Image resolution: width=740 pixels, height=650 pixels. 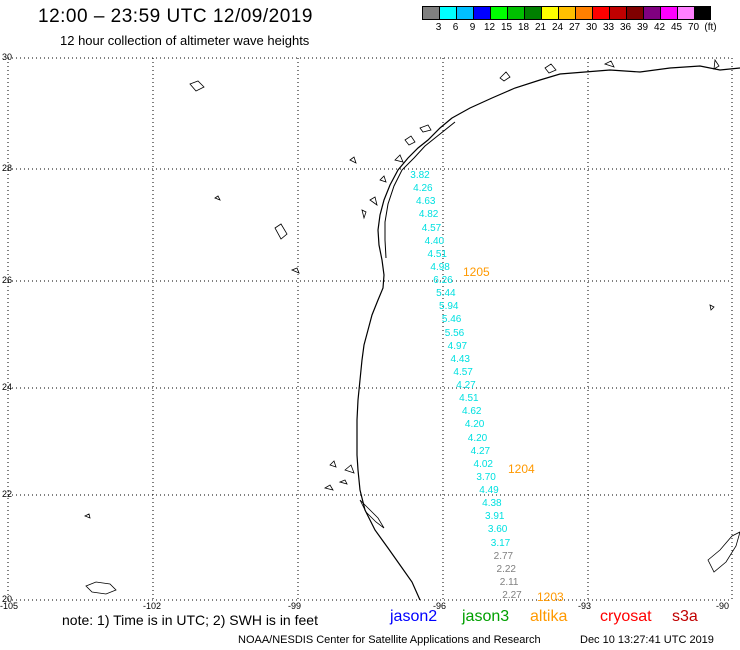 What do you see at coordinates (521, 469) in the screenshot?
I see `date-label-1204: 1204` at bounding box center [521, 469].